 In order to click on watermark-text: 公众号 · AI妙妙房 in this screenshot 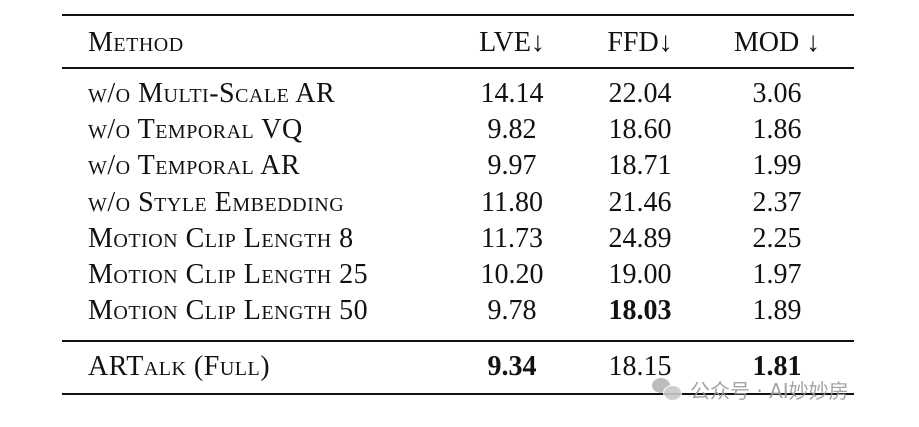, I will do `click(769, 390)`.